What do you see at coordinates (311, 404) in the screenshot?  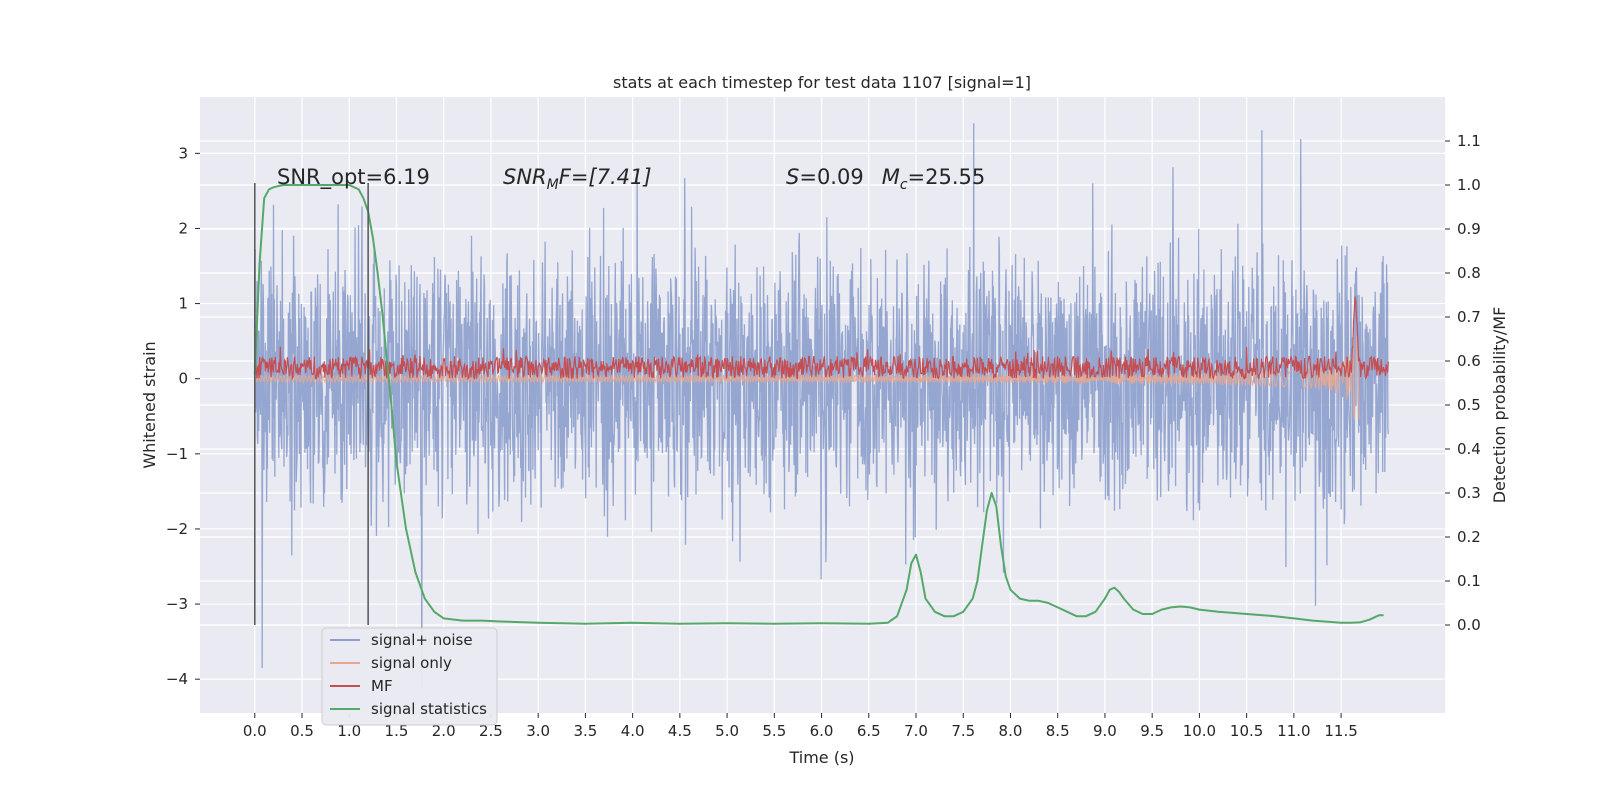 I see `vertical-markers` at bounding box center [311, 404].